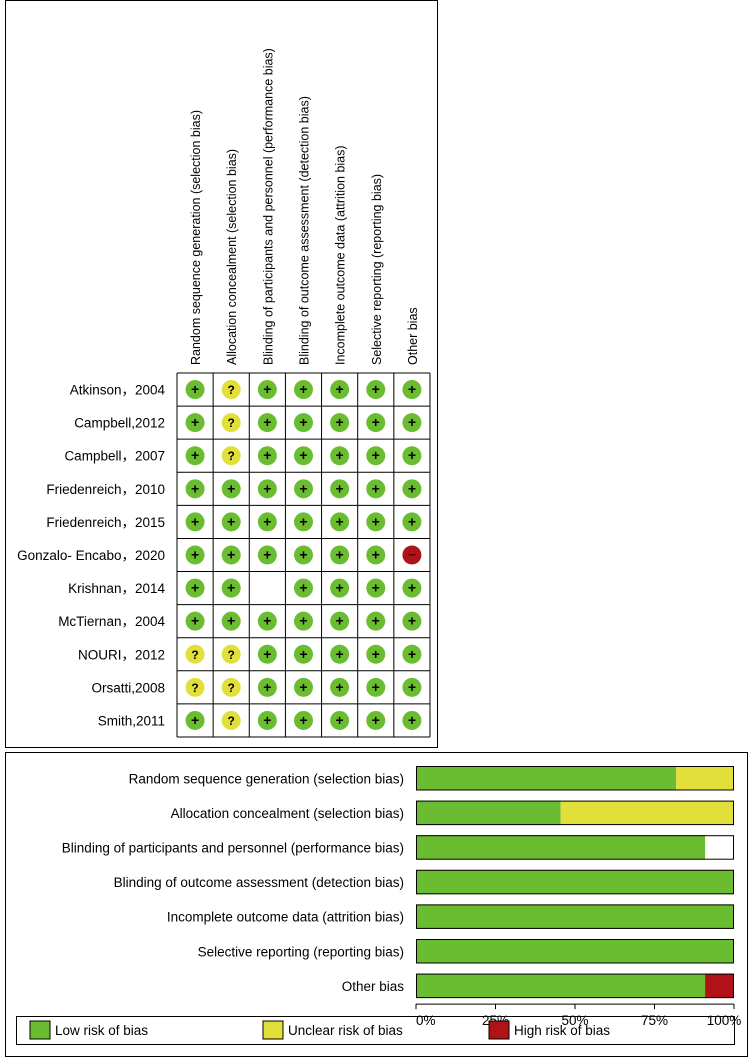  Describe the element at coordinates (301, 951) in the screenshot. I see `bar-category-label: Selective reporting (reporting bias)` at that location.